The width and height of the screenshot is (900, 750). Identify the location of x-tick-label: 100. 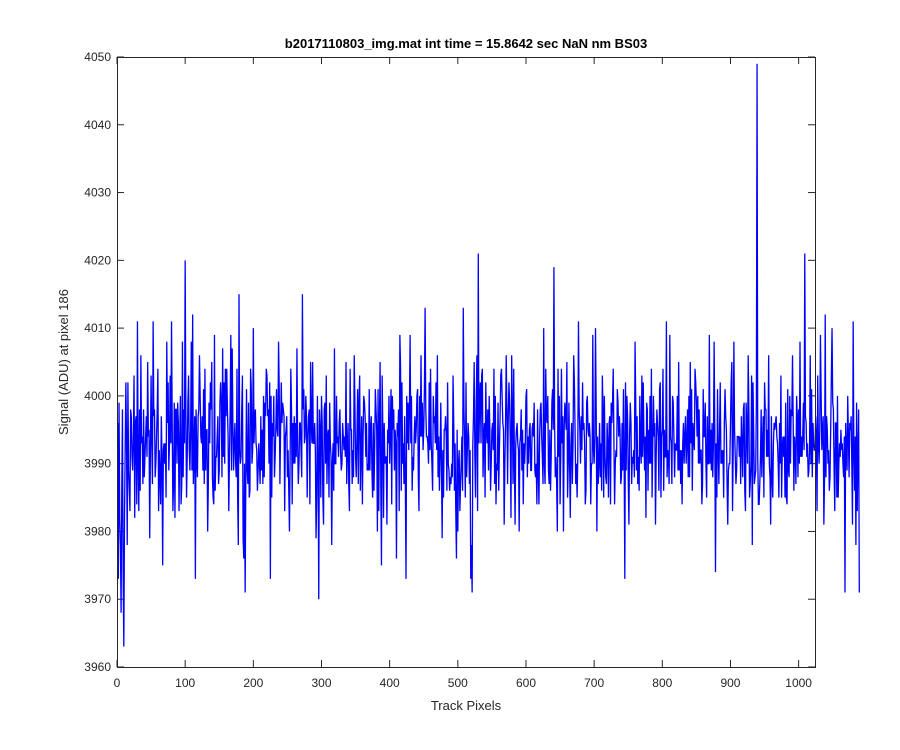
(185, 683).